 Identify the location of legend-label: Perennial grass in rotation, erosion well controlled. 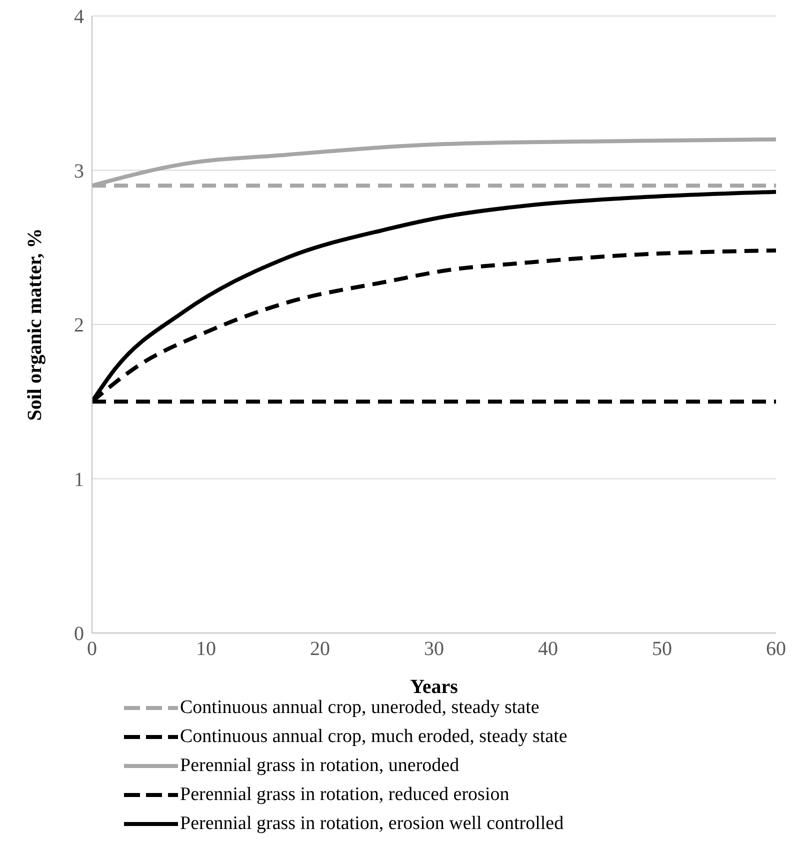
(372, 823).